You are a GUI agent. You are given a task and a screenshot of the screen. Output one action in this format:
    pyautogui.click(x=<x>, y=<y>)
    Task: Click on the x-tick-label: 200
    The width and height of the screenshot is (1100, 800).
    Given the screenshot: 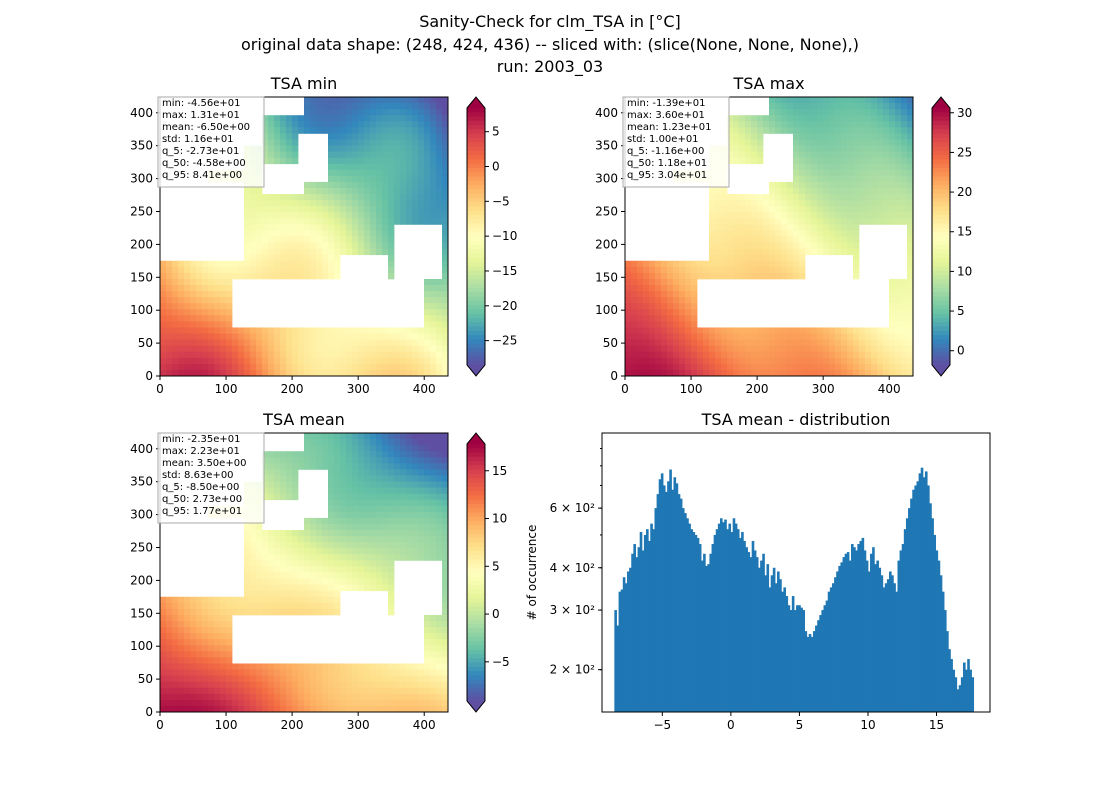 What is the action you would take?
    pyautogui.click(x=292, y=389)
    